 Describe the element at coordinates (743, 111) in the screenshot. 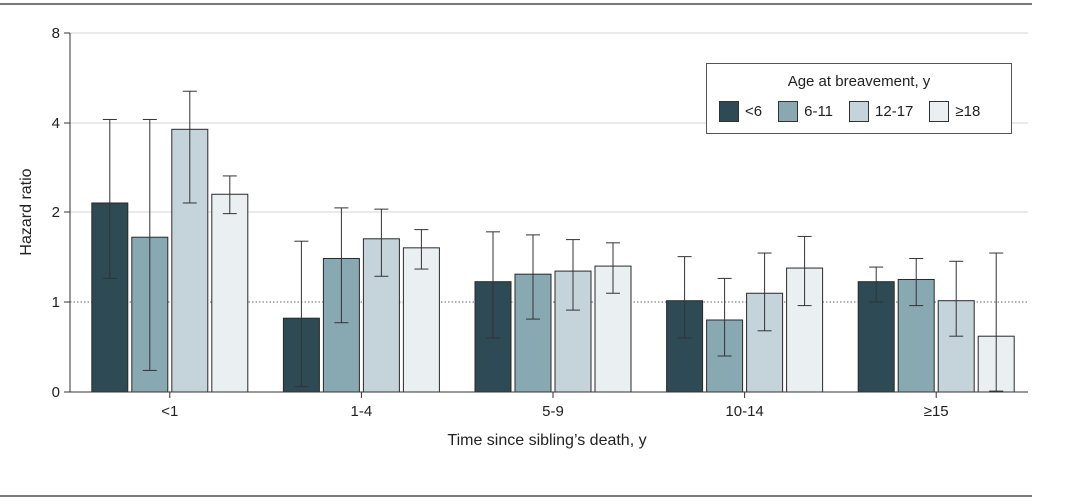

I see `legend-item: <6` at that location.